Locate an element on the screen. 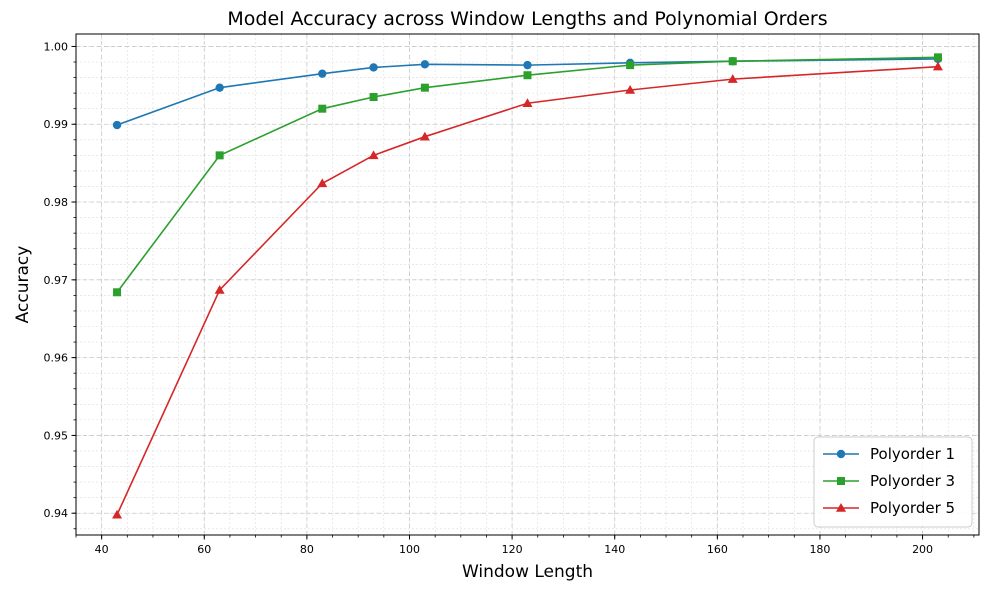 This screenshot has height=590, width=989. legend-item: Polyorder 1 is located at coordinates (889, 454).